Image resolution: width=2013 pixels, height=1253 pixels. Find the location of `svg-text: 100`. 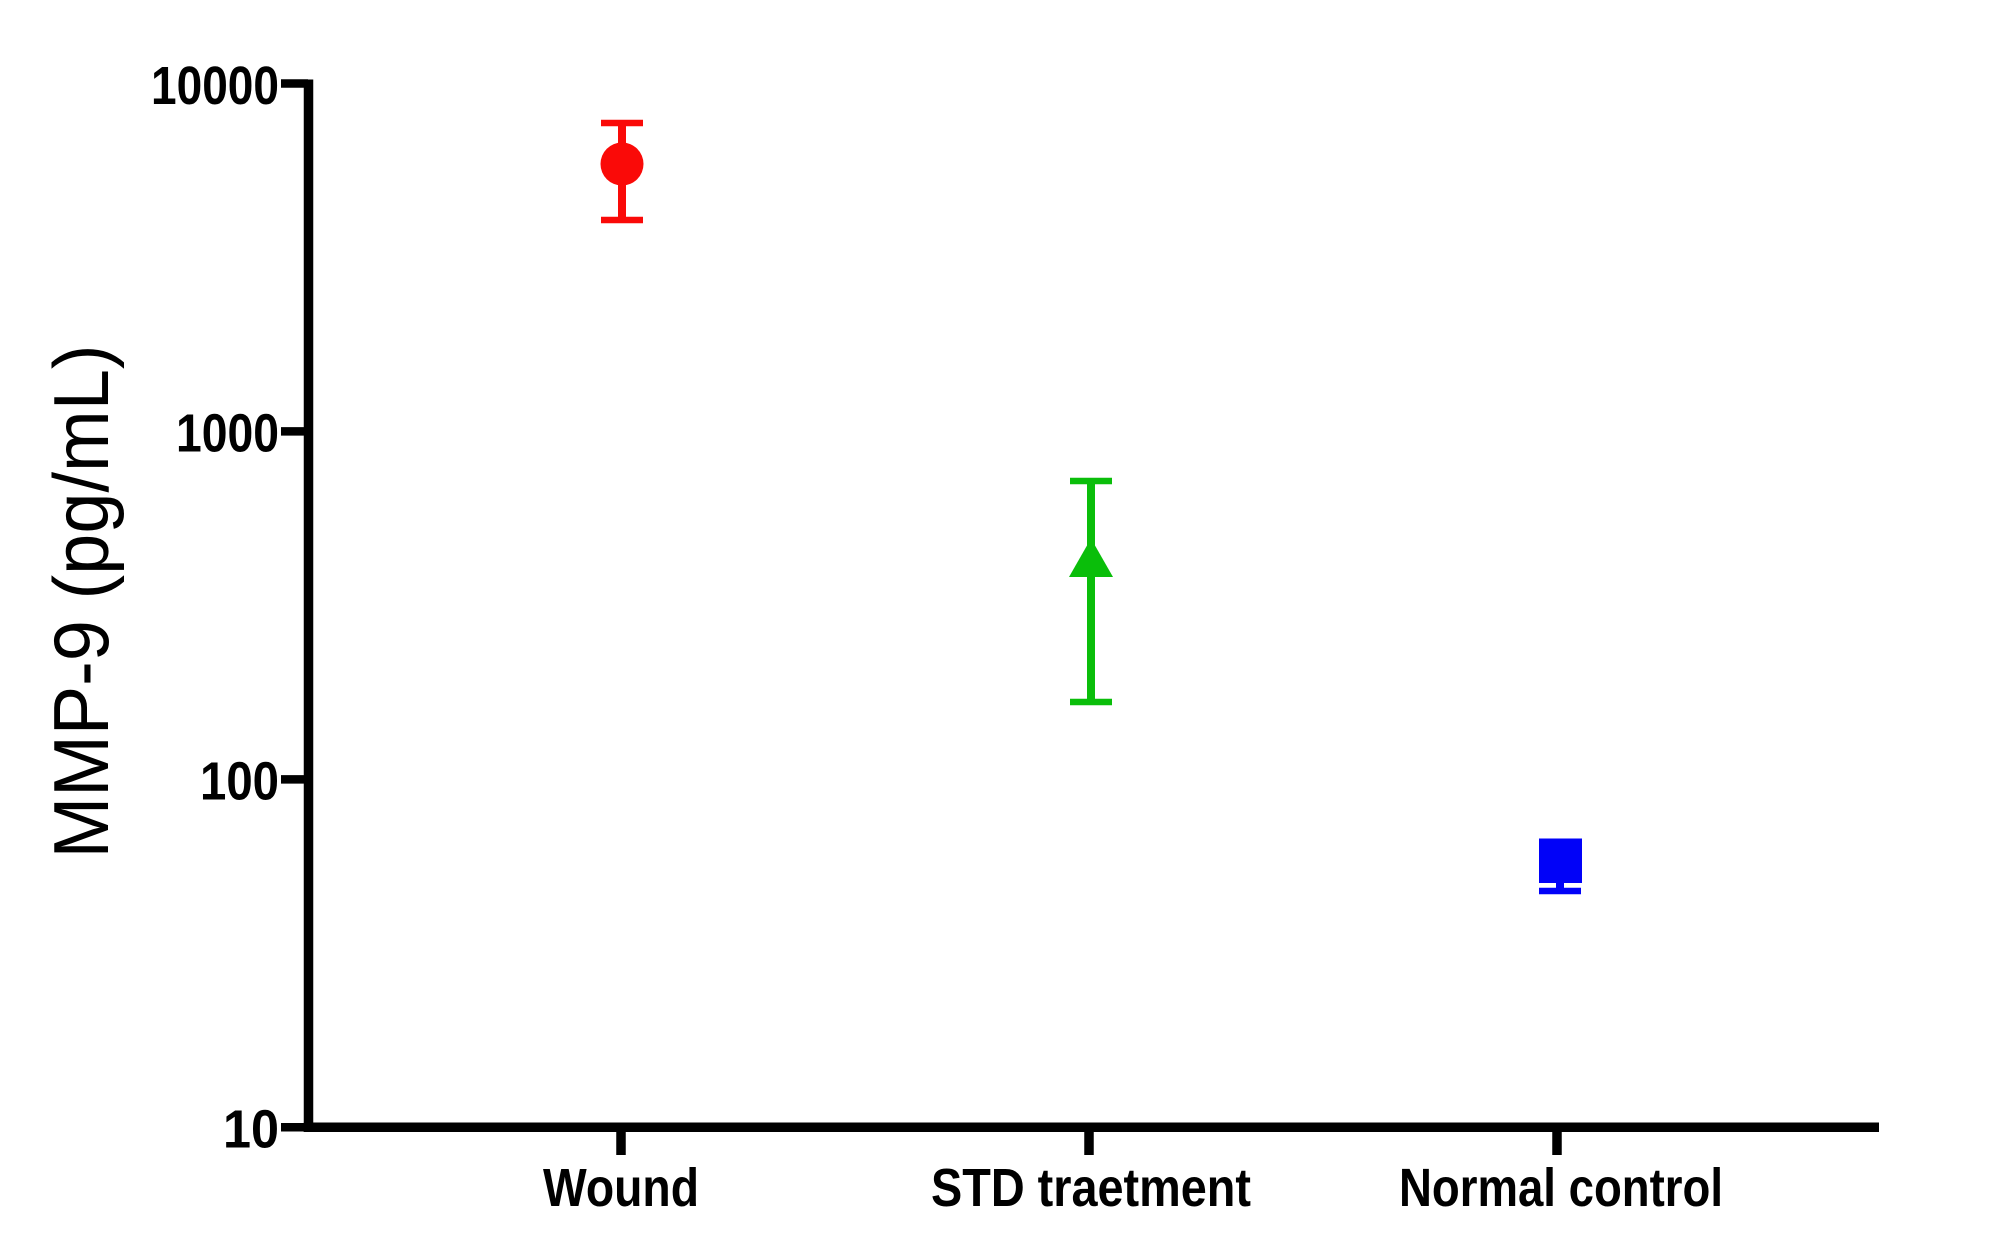

svg-text: 100 is located at coordinates (239, 782).